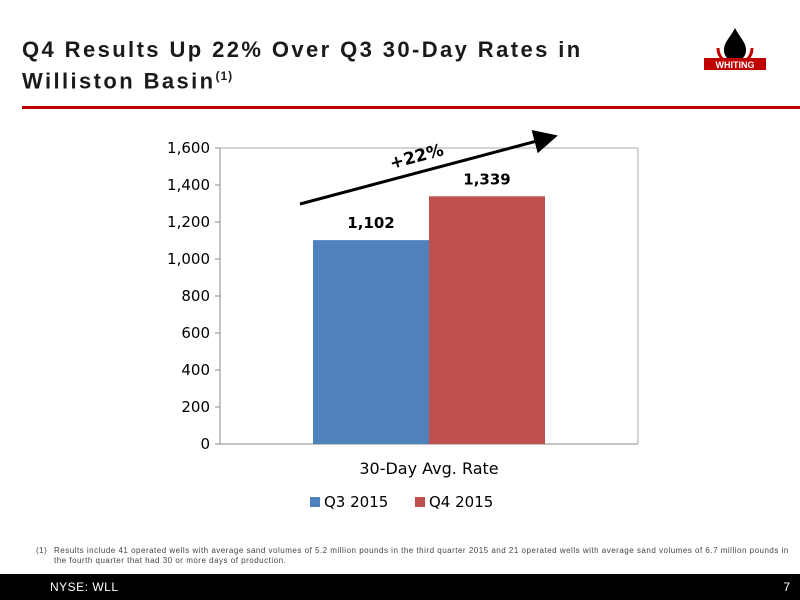 The image size is (800, 600). Describe the element at coordinates (356, 502) in the screenshot. I see `legend-label: Q3 2015` at that location.